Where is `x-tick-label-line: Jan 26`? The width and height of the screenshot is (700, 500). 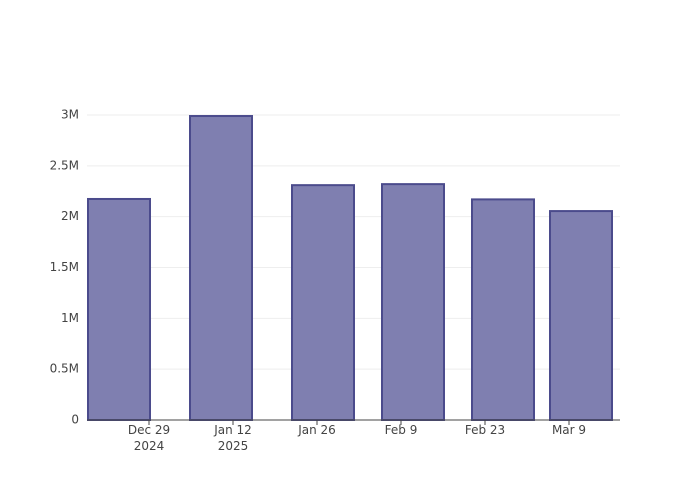 x-tick-label-line: Jan 26 is located at coordinates (316, 430).